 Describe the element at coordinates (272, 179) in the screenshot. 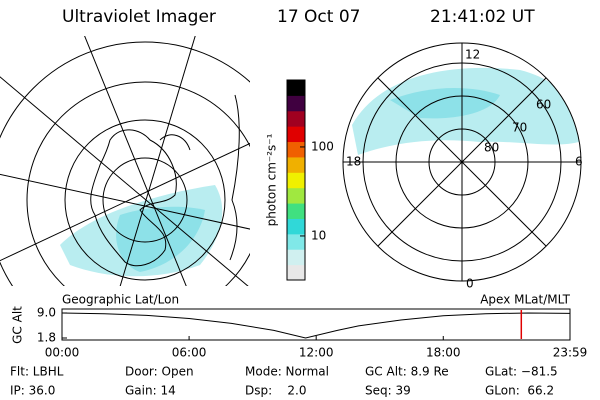

I see `colorbar-label: photon cm⁻²s⁻¹` at that location.